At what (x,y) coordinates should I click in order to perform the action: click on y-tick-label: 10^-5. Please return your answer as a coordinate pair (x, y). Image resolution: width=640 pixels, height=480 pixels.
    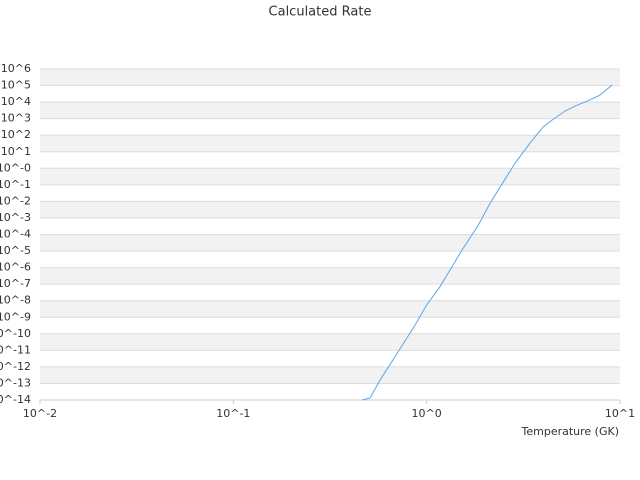
    Looking at the image, I should click on (15, 250).